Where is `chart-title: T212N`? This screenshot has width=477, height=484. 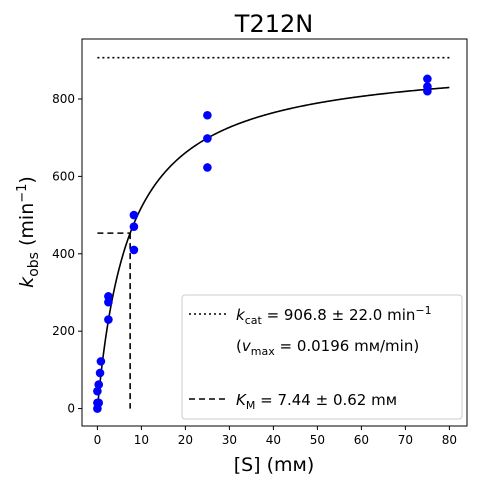 chart-title: T212N is located at coordinates (273, 24).